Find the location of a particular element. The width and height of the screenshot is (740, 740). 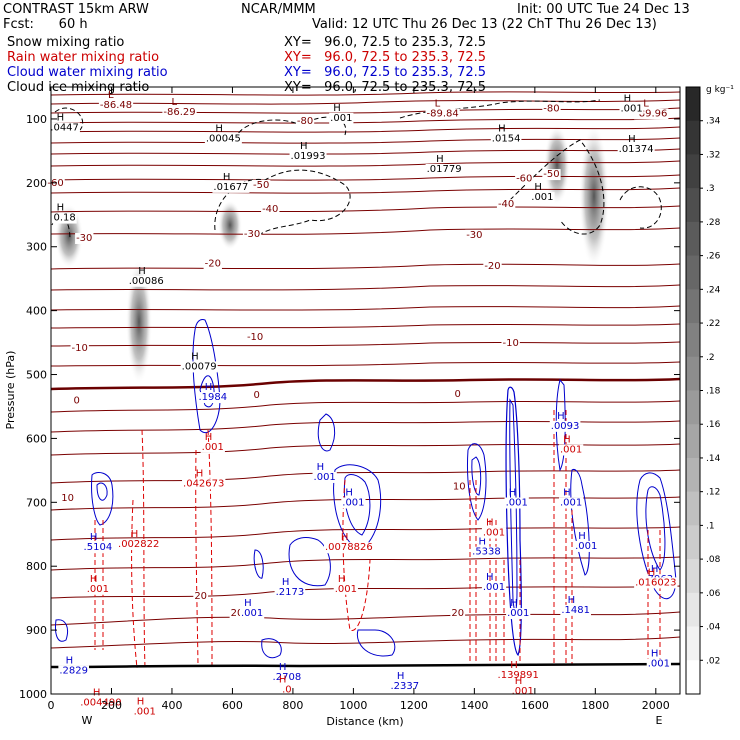

isotherm-label: 10 is located at coordinates (67, 498).